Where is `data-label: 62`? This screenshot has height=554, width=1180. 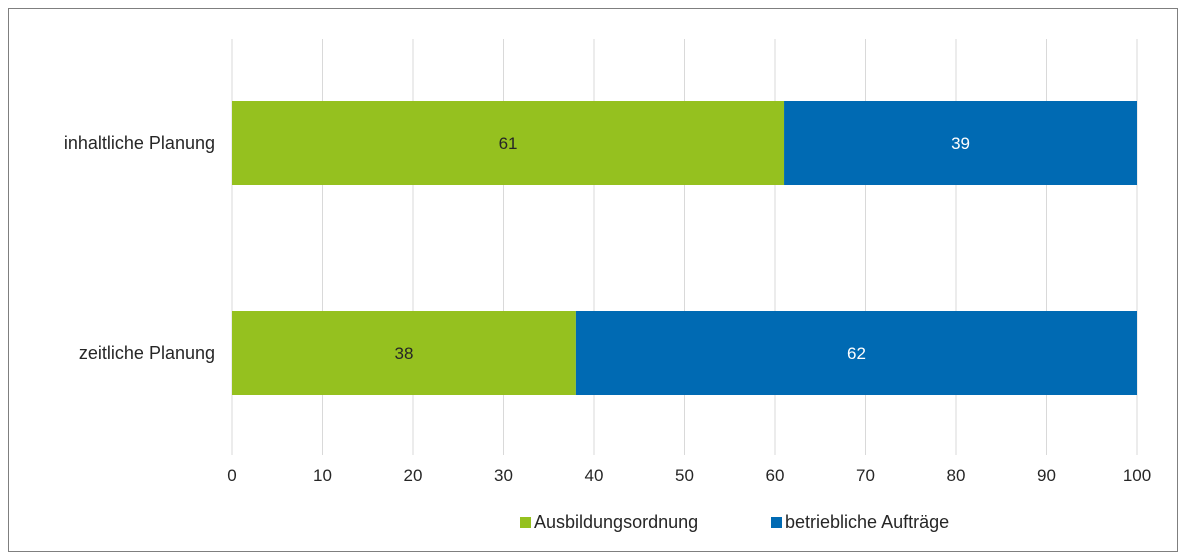 data-label: 62 is located at coordinates (856, 353).